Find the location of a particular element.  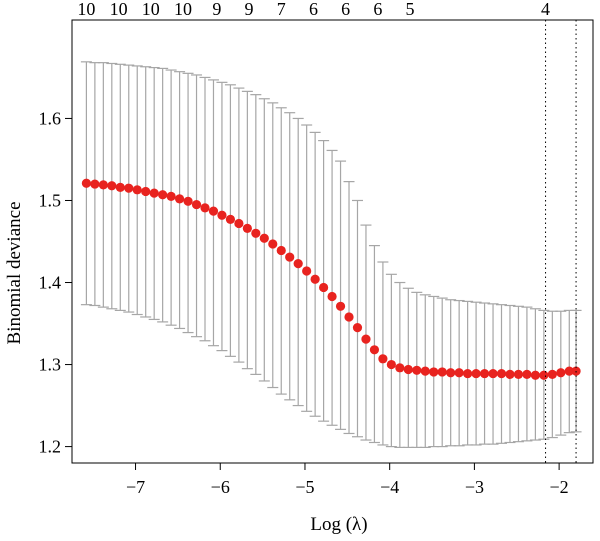

x-tick-label: −3 is located at coordinates (474, 487).